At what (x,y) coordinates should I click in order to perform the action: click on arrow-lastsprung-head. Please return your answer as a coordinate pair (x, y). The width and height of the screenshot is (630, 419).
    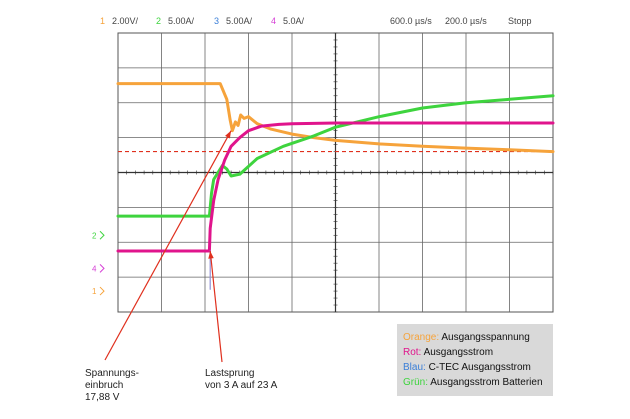
    Looking at the image, I should click on (211, 254).